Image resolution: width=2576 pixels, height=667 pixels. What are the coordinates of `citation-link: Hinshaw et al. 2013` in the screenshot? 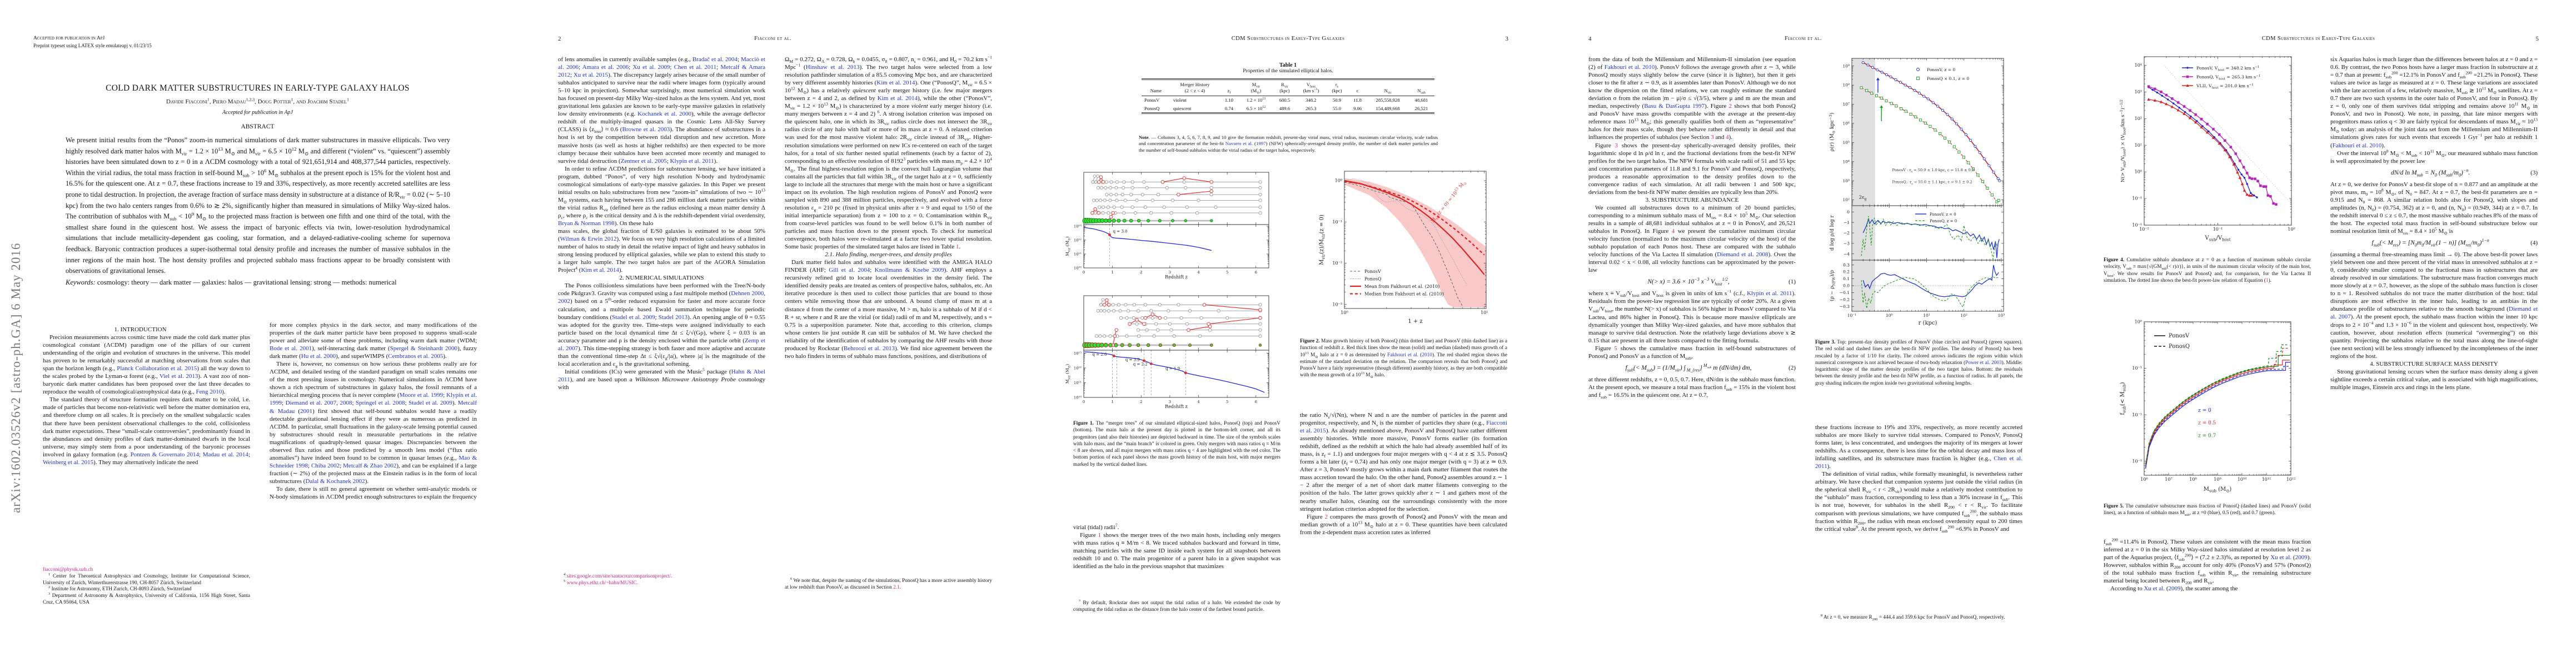 It's located at (832, 67).